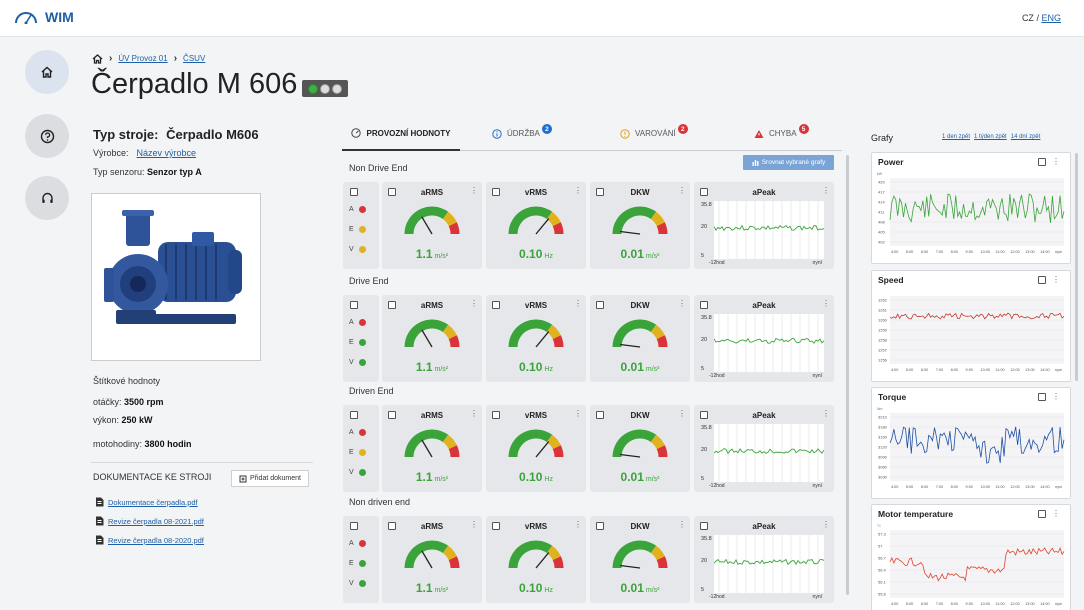 The image size is (1084, 610). Describe the element at coordinates (522, 133) in the screenshot. I see `tab-maintenance: ÚDRŽBA 2` at that location.